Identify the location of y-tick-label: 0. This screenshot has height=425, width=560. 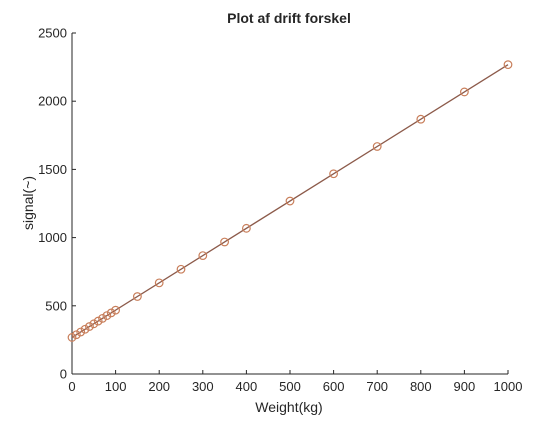
(63, 374).